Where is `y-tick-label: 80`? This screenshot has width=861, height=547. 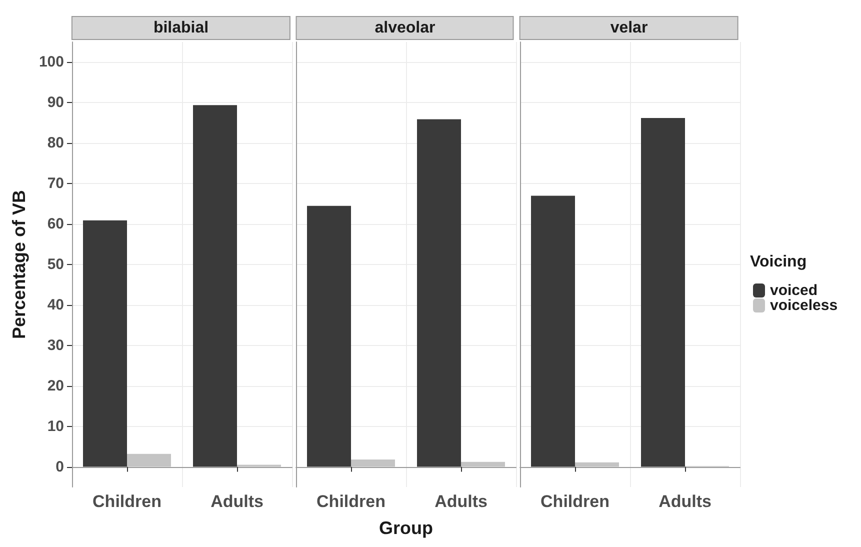 y-tick-label: 80 is located at coordinates (55, 143).